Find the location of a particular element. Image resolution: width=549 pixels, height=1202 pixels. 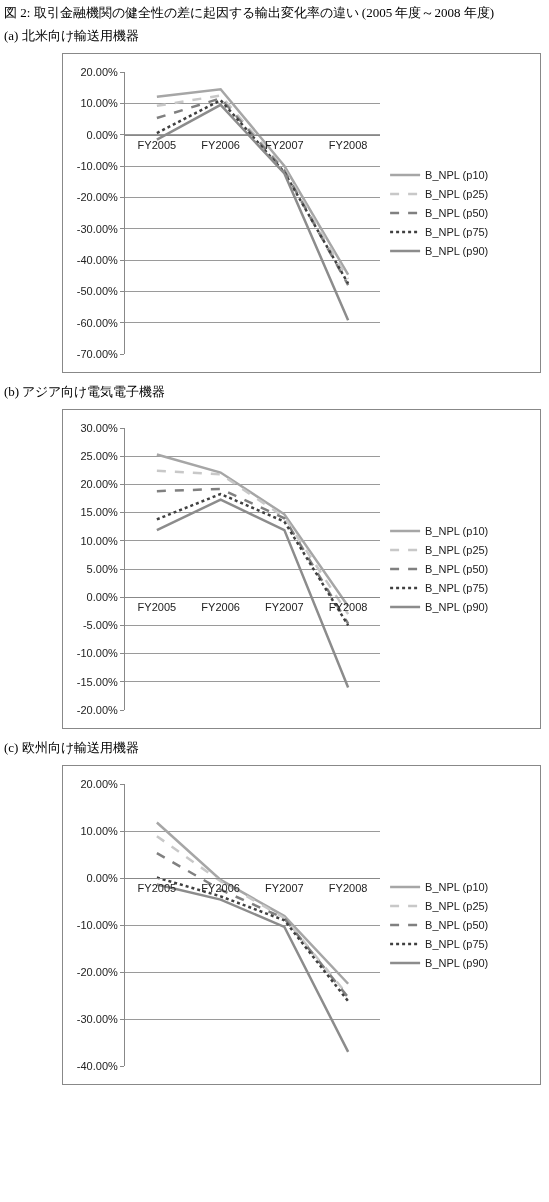

y-tick-label: -15.00% is located at coordinates (97, 681).